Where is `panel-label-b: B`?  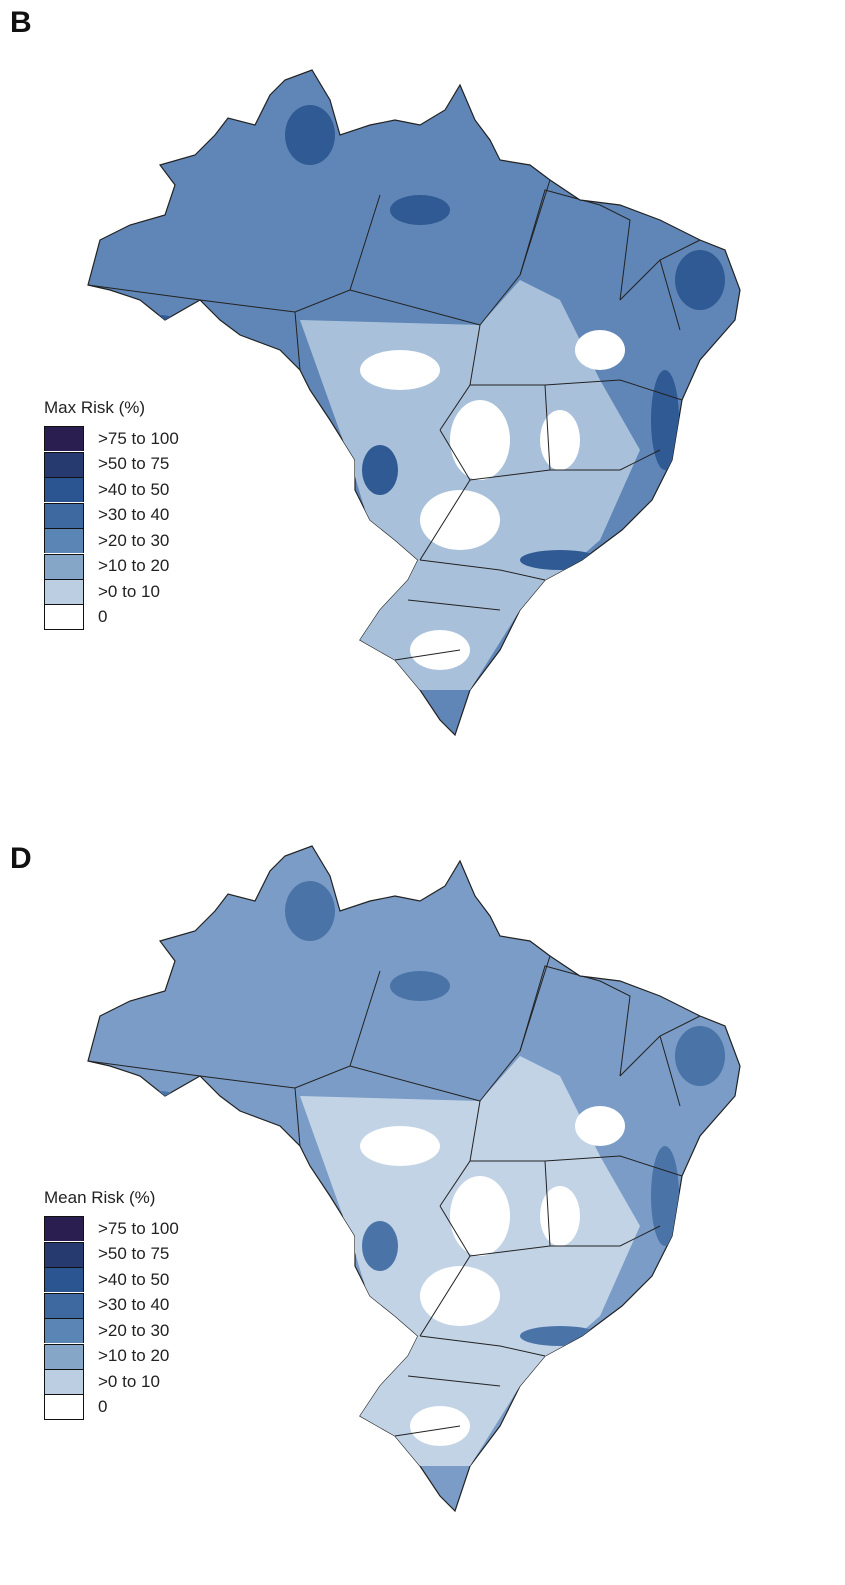
panel-label-b: B is located at coordinates (21, 22).